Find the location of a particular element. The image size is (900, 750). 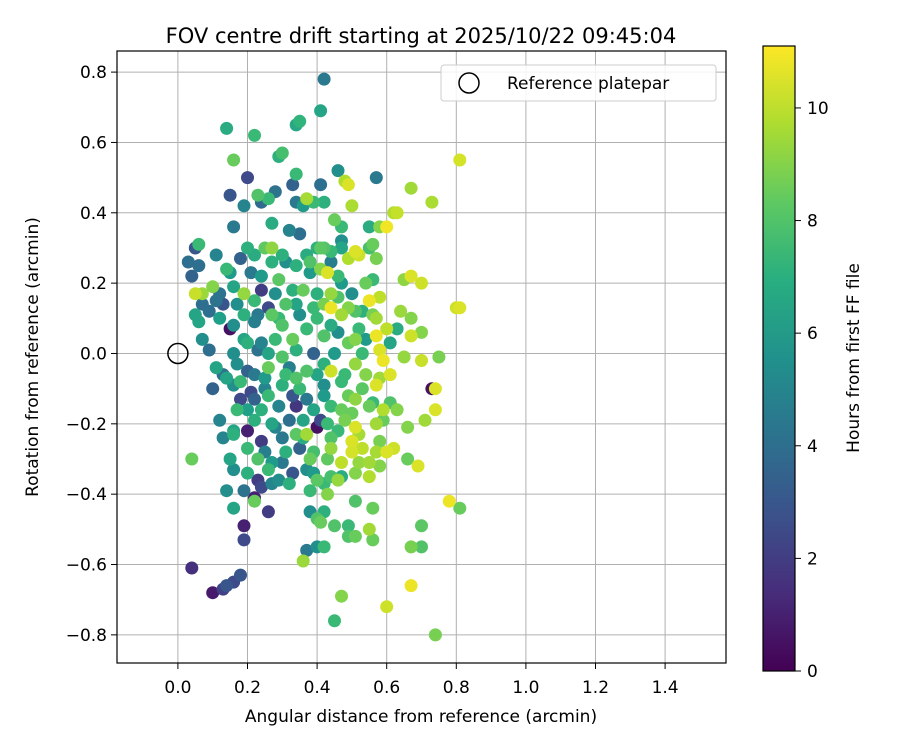

colorbar-tick-label: 4 is located at coordinates (812, 447).